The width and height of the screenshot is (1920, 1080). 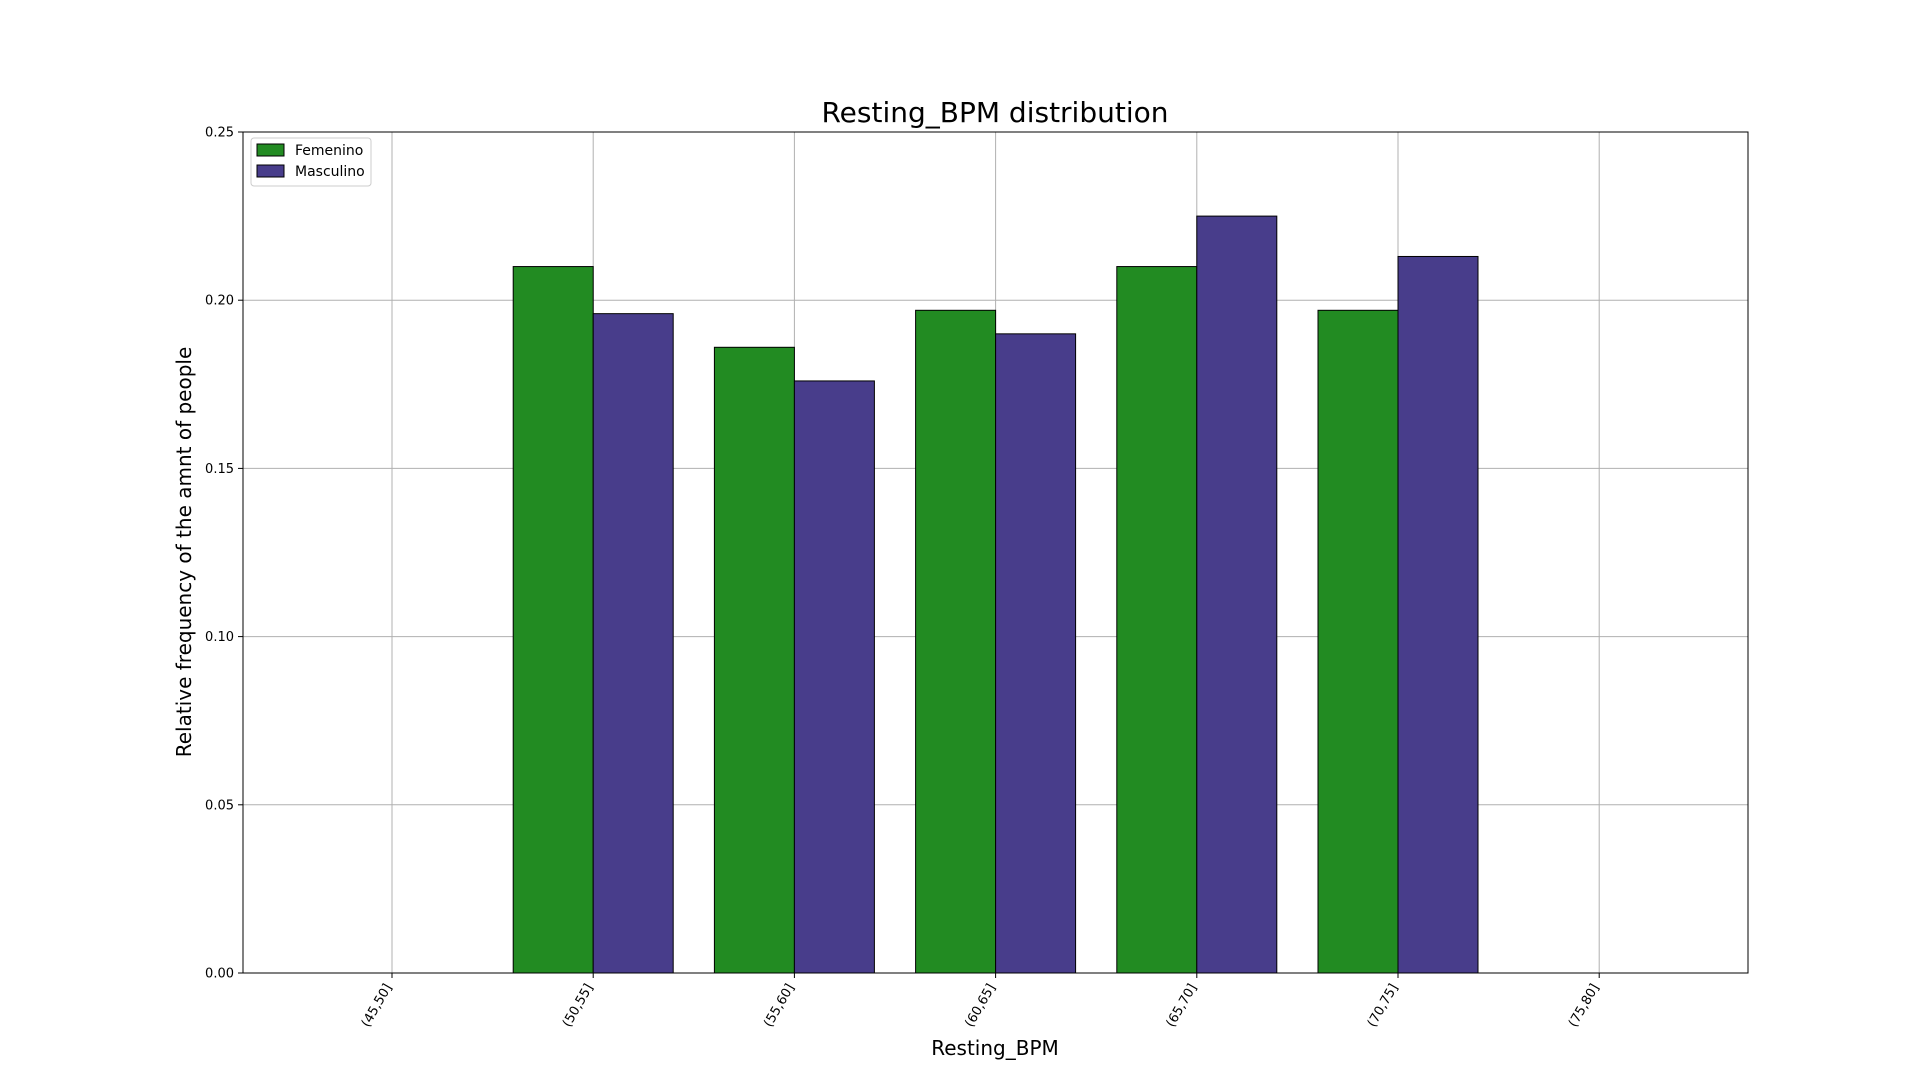 I want to click on x-tick-label: (50,55], so click(x=578, y=1006).